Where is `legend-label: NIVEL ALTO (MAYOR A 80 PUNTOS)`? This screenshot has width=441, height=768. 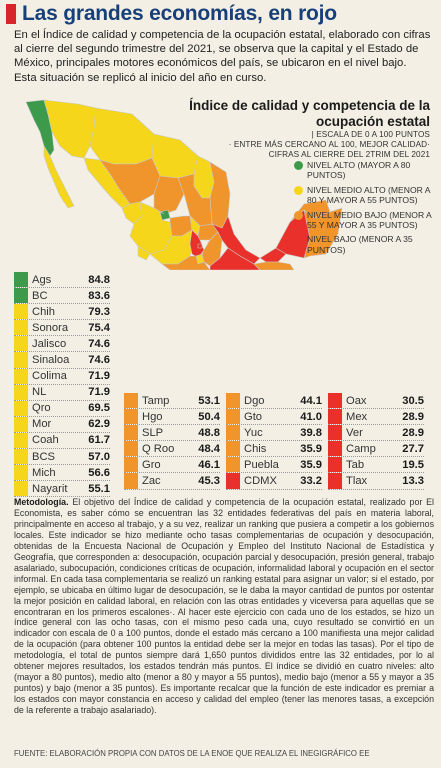
legend-label: NIVEL ALTO (MAYOR A 80 PUNTOS) is located at coordinates (359, 170).